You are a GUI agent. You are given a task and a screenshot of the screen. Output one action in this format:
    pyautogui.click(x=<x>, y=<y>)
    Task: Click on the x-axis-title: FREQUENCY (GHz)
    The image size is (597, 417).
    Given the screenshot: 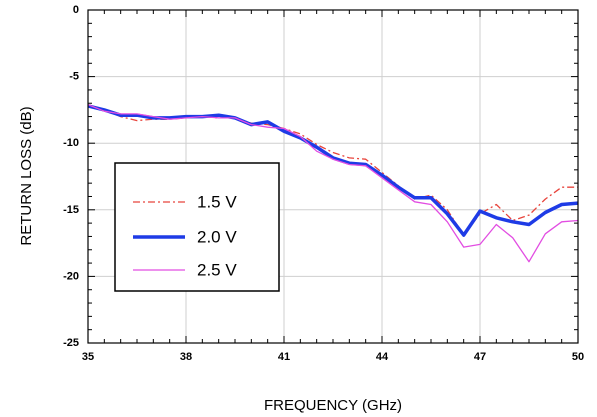 What is the action you would take?
    pyautogui.click(x=333, y=405)
    